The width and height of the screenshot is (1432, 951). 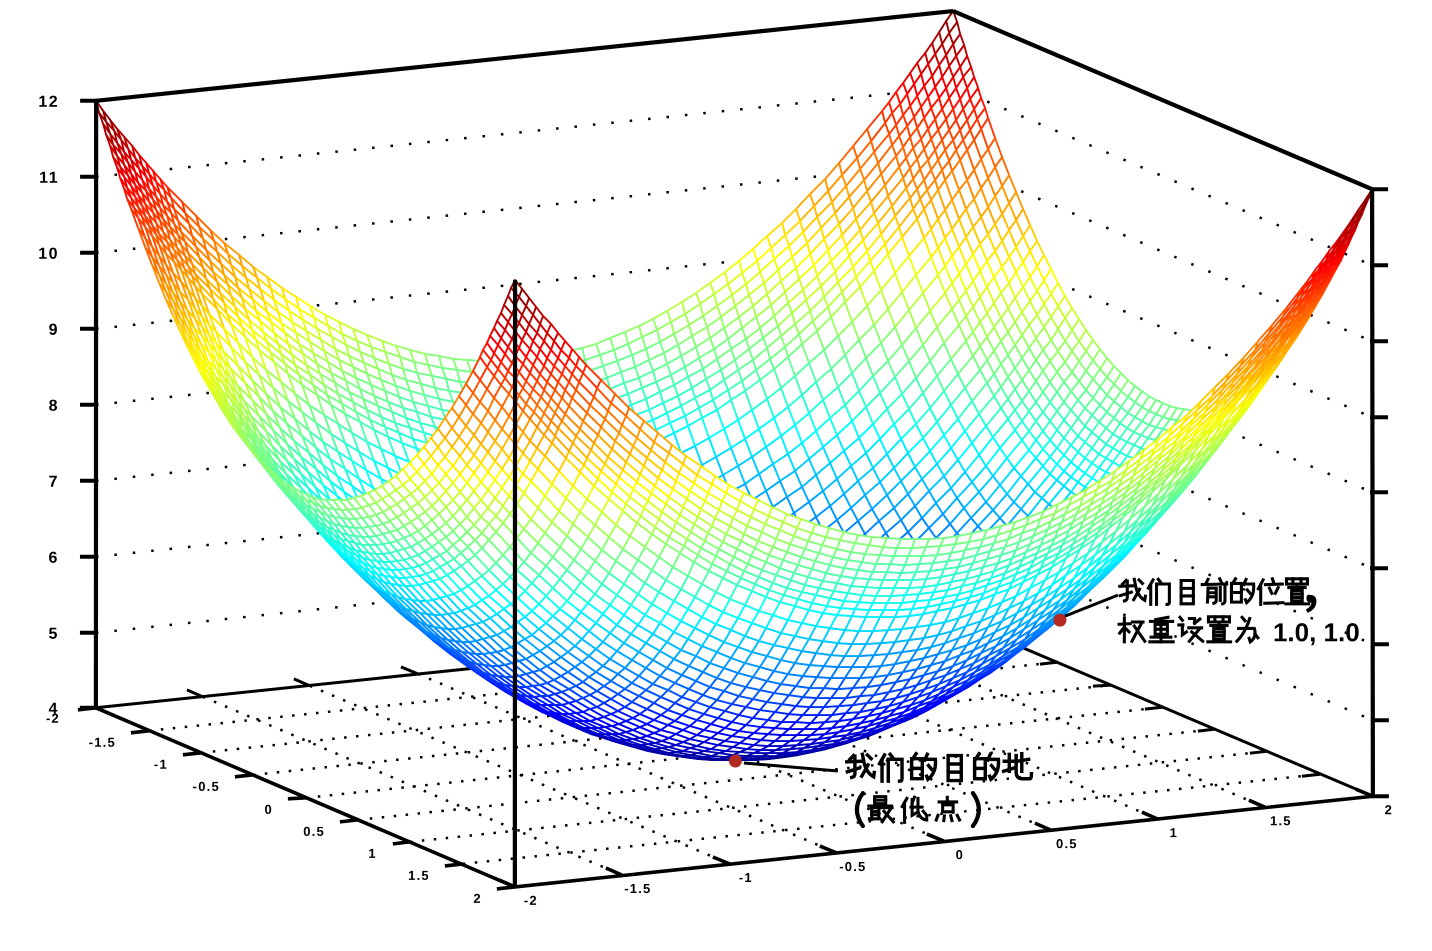 What do you see at coordinates (54, 558) in the screenshot?
I see `svg-text: 6` at bounding box center [54, 558].